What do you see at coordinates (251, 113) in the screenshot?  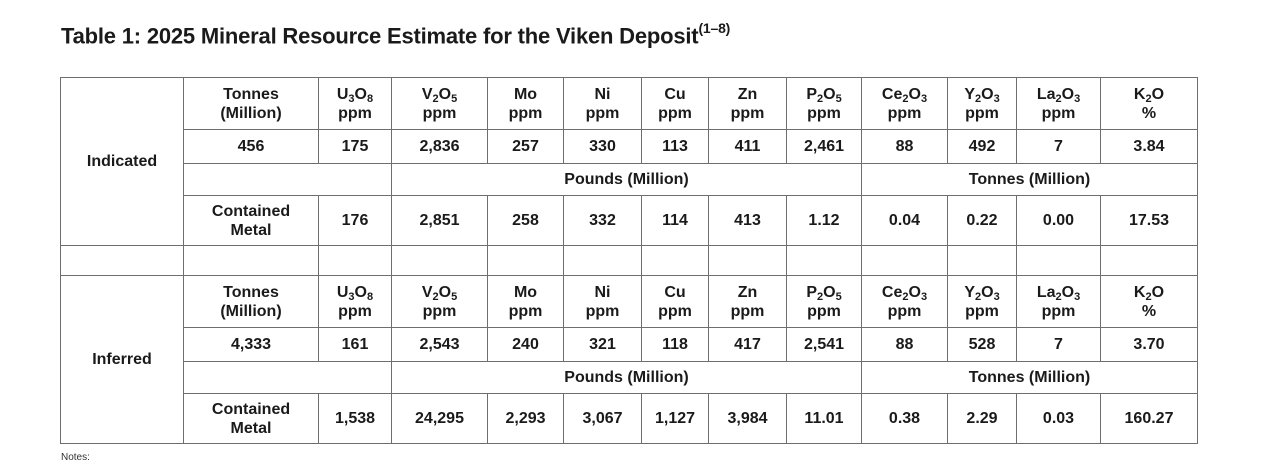 I see `header-line2: (Million)` at bounding box center [251, 113].